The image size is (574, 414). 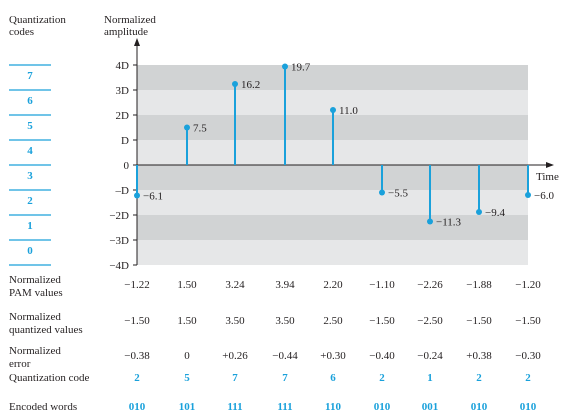 What do you see at coordinates (449, 223) in the screenshot?
I see `sample-value-label: −11.3` at bounding box center [449, 223].